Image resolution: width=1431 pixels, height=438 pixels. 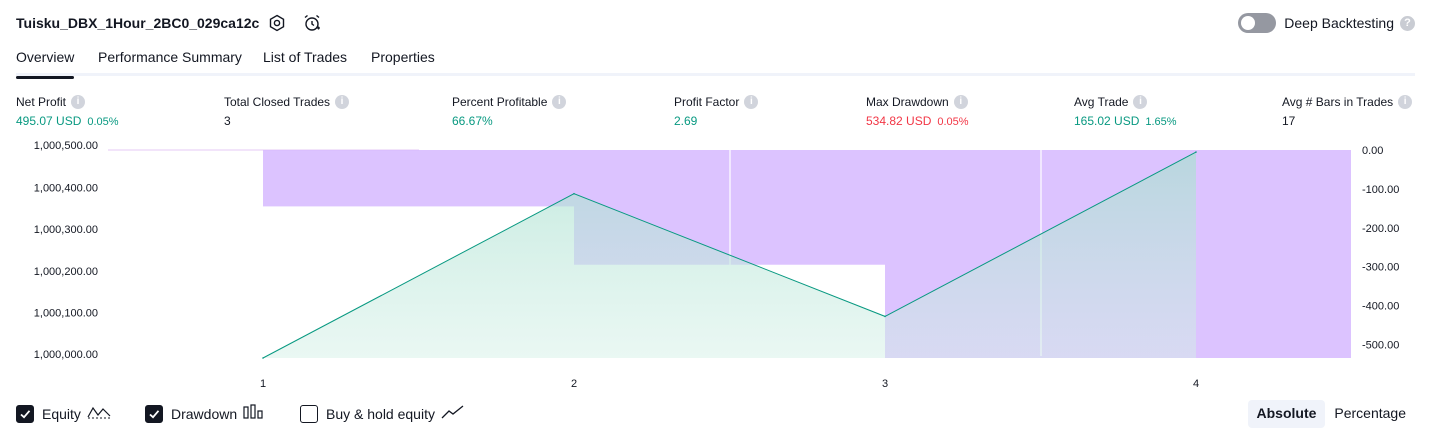 What do you see at coordinates (1289, 121) in the screenshot?
I see `metric-value: 17` at bounding box center [1289, 121].